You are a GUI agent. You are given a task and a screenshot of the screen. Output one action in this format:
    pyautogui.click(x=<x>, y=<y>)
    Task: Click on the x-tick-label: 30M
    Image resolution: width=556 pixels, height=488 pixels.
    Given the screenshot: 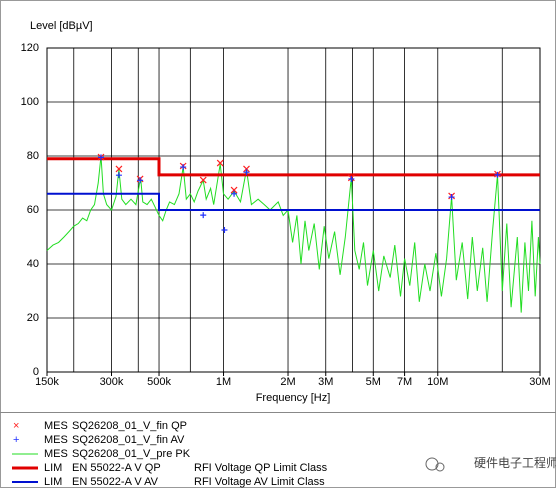 What is the action you would take?
    pyautogui.click(x=539, y=382)
    